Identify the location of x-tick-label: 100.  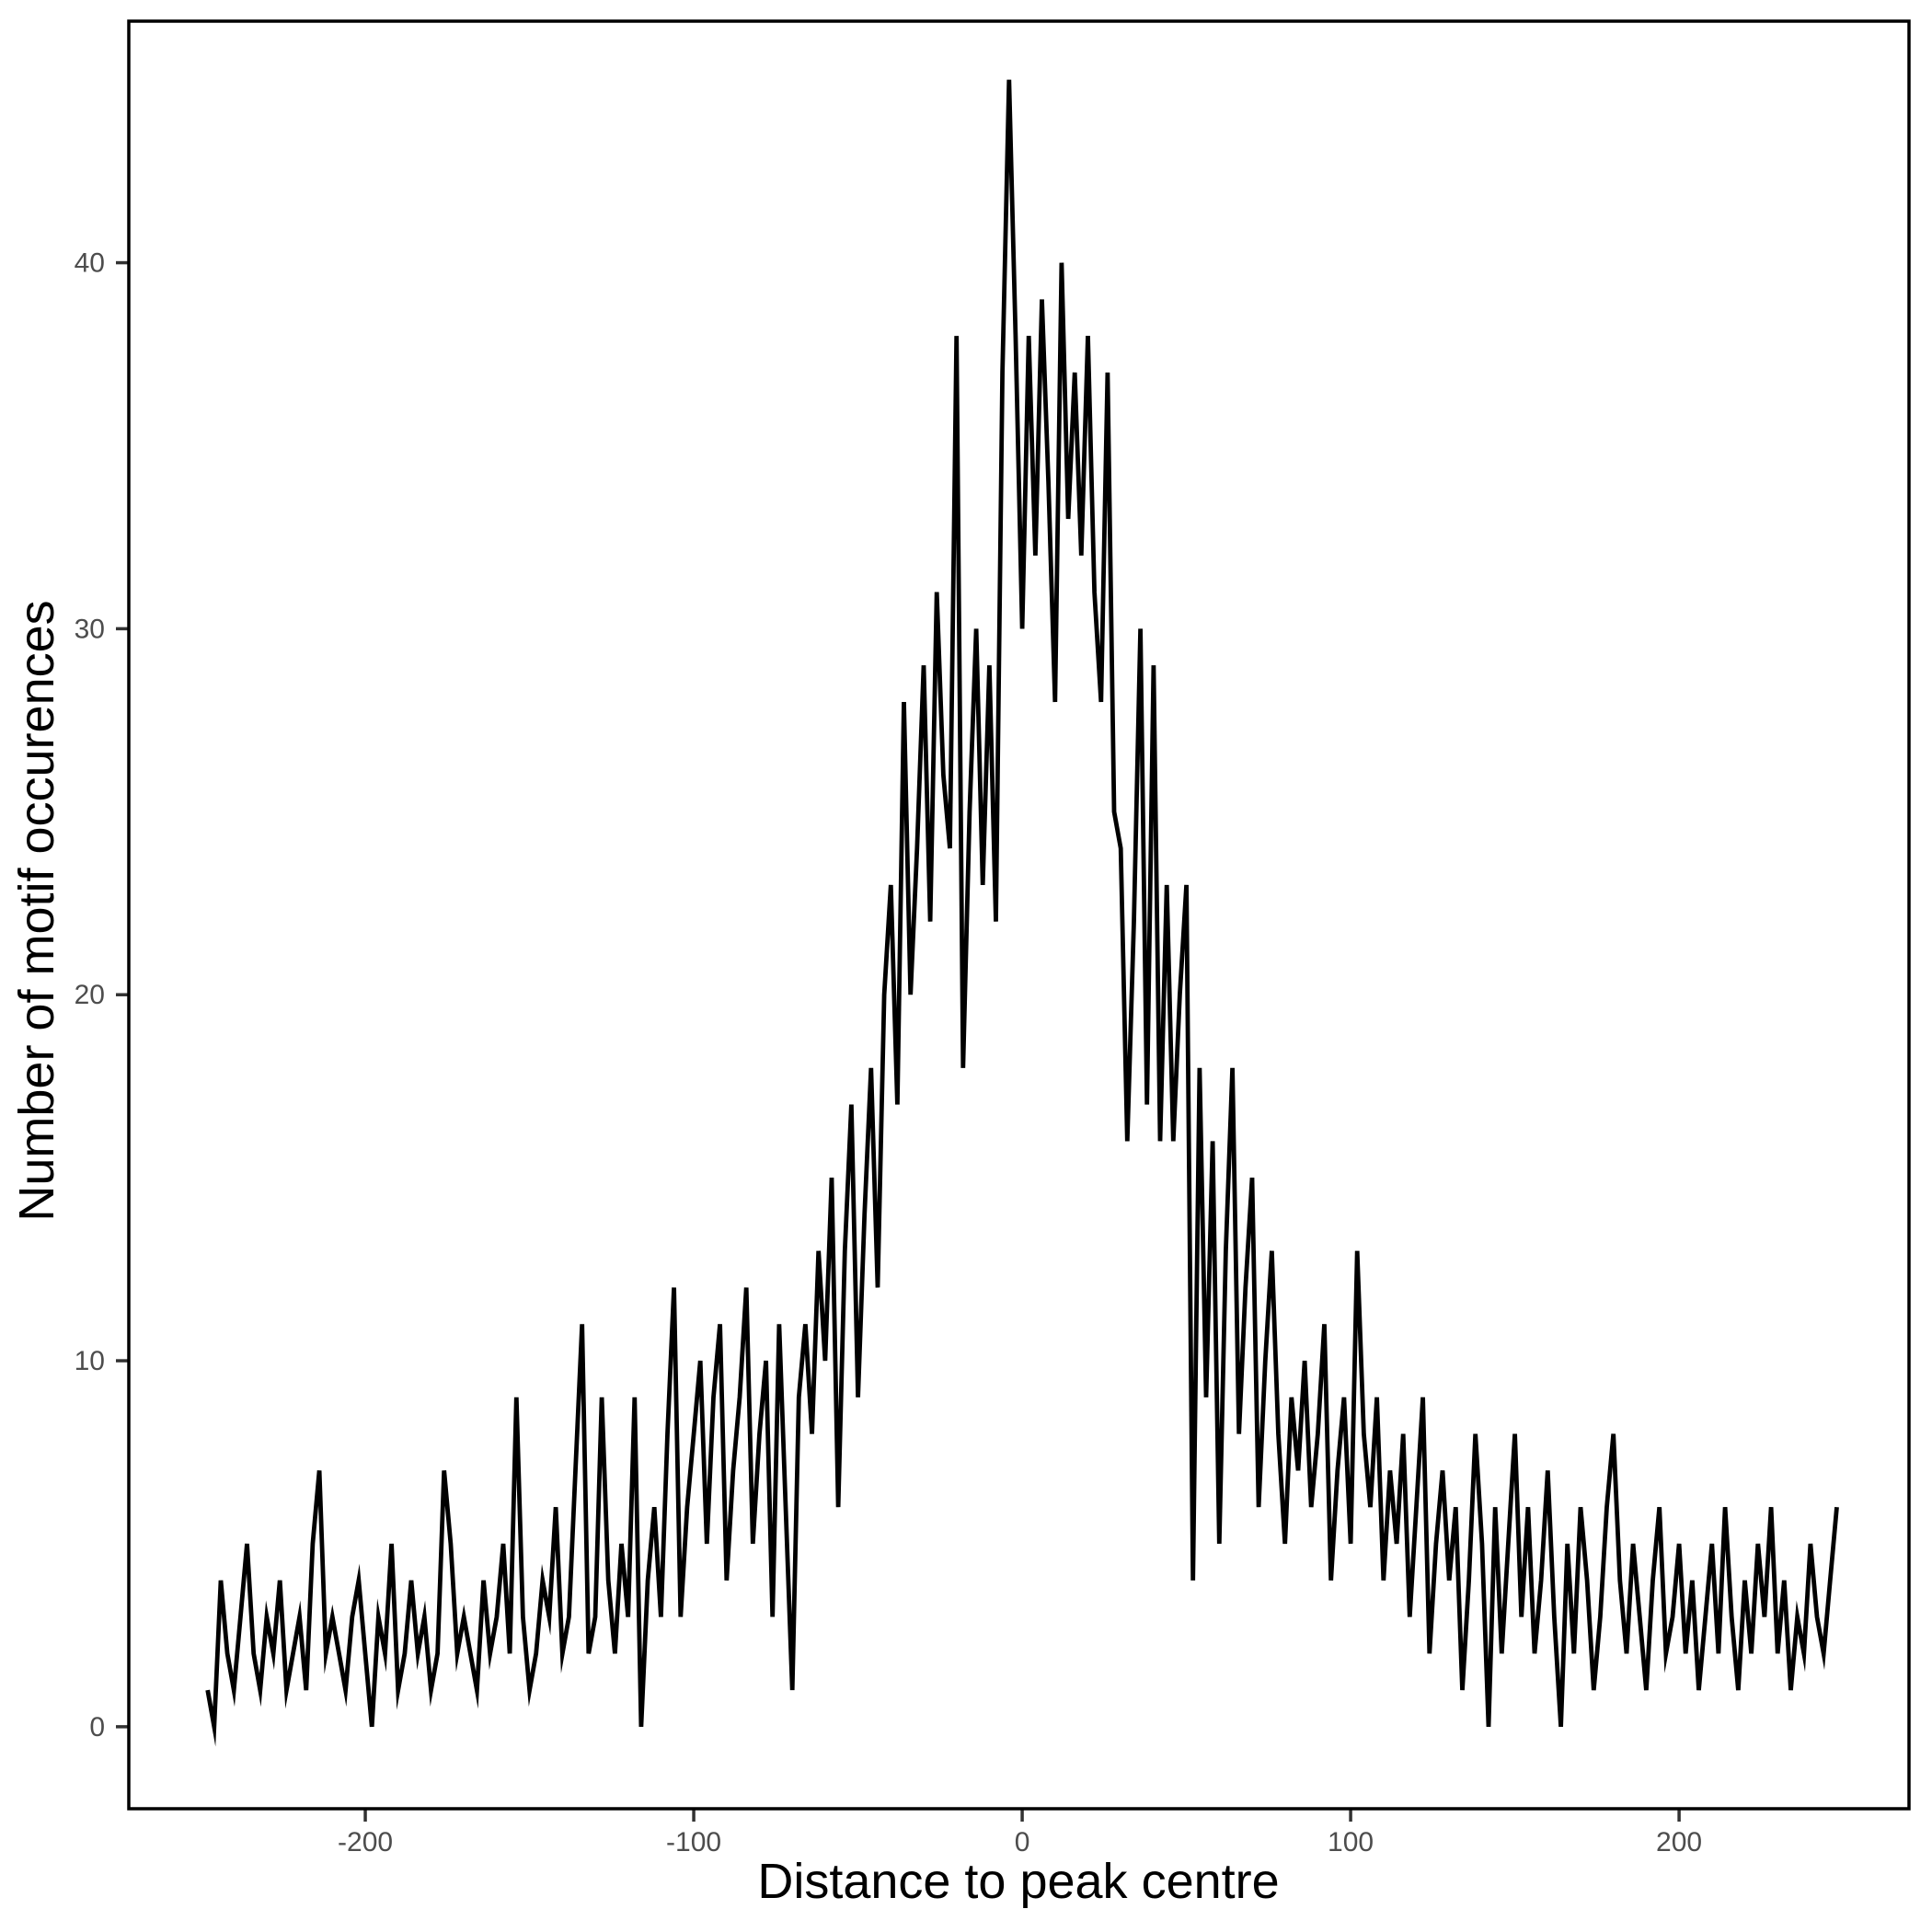
(1351, 1842).